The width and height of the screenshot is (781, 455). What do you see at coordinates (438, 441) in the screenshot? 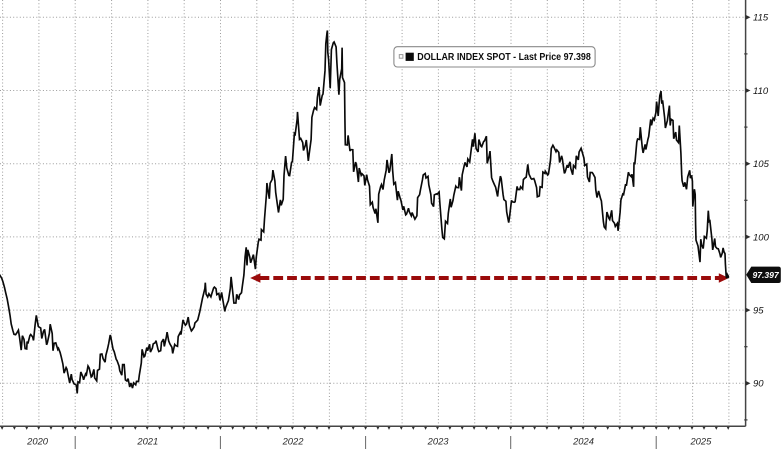
I see `svg-text: 2023` at bounding box center [438, 441].